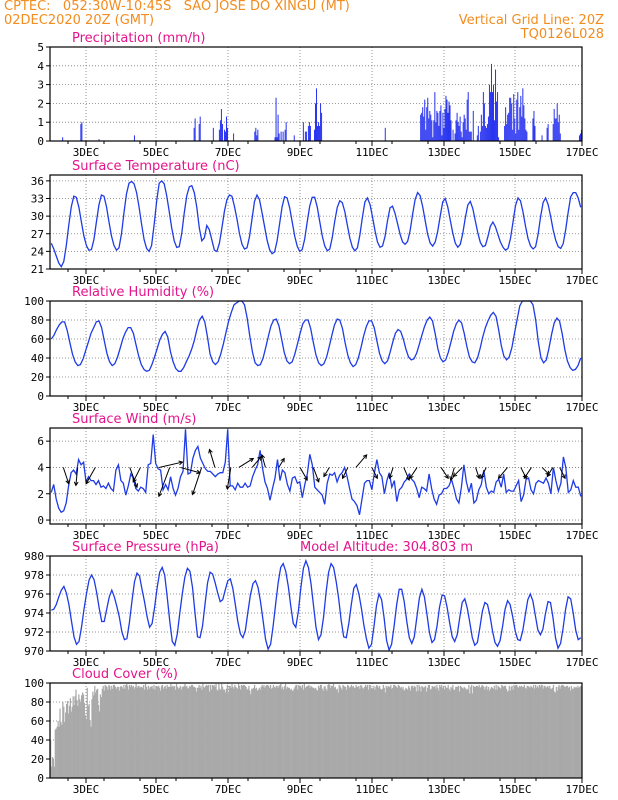 The width and height of the screenshot is (618, 800). What do you see at coordinates (300, 535) in the screenshot?
I see `panel4-xtick-label: 9DEC` at bounding box center [300, 535].